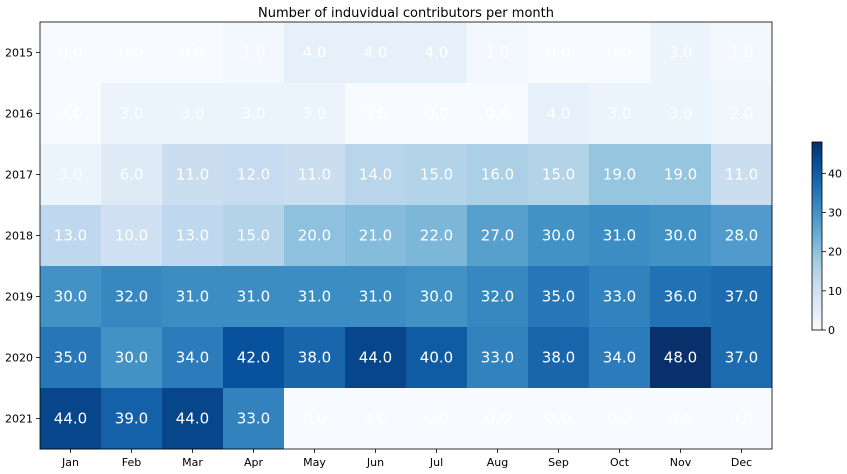 Image resolution: width=847 pixels, height=474 pixels. Describe the element at coordinates (835, 291) in the screenshot. I see `colorbar-tick-label: 10` at that location.